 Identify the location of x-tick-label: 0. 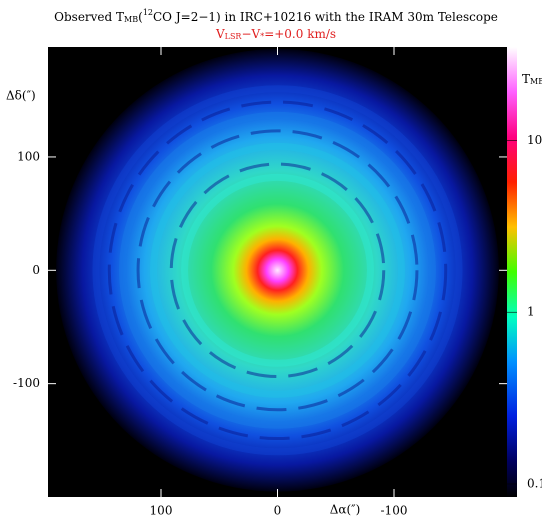
(278, 511).